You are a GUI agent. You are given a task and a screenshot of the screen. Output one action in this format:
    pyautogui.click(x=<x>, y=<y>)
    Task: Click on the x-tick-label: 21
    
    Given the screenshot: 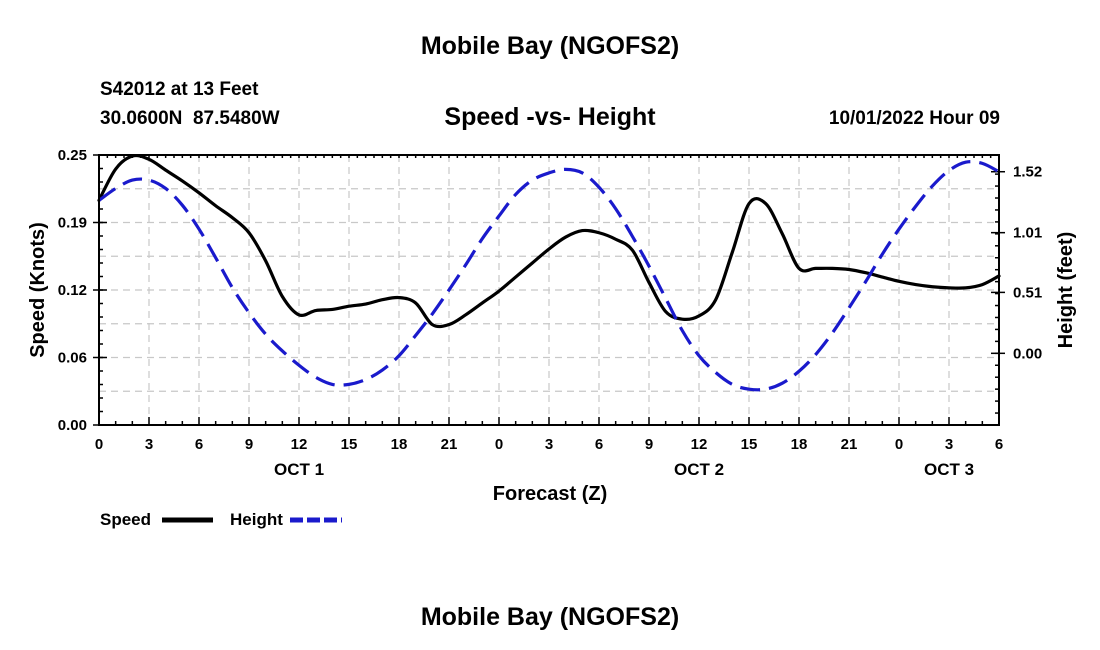 What is the action you would take?
    pyautogui.click(x=849, y=444)
    